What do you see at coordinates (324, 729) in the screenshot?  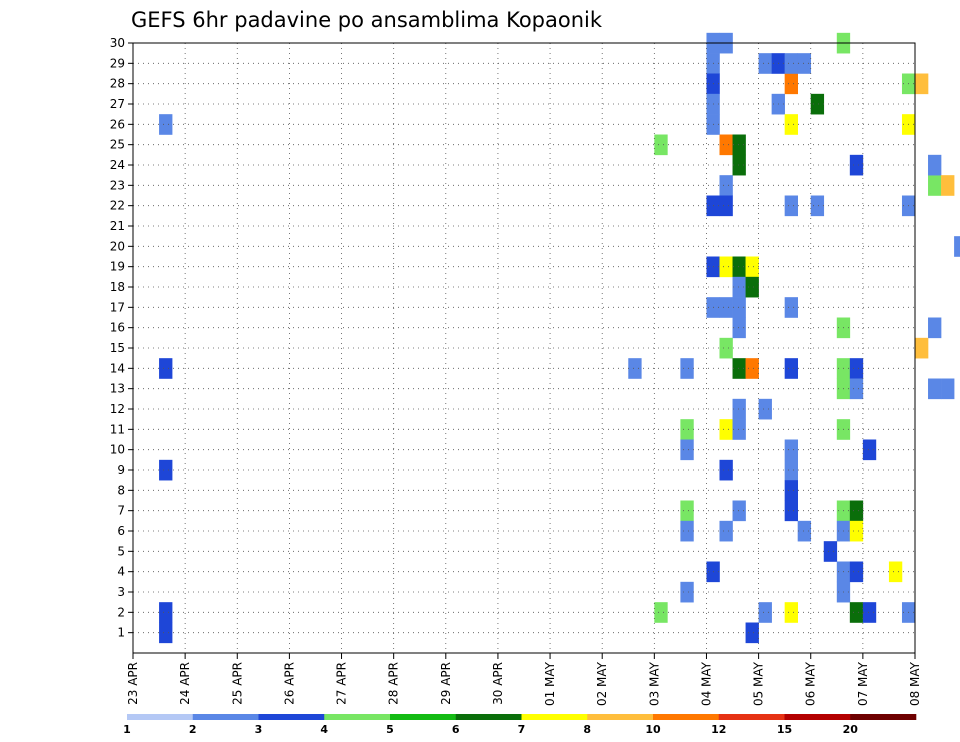 I see `colorbar-label: 4` at bounding box center [324, 729].